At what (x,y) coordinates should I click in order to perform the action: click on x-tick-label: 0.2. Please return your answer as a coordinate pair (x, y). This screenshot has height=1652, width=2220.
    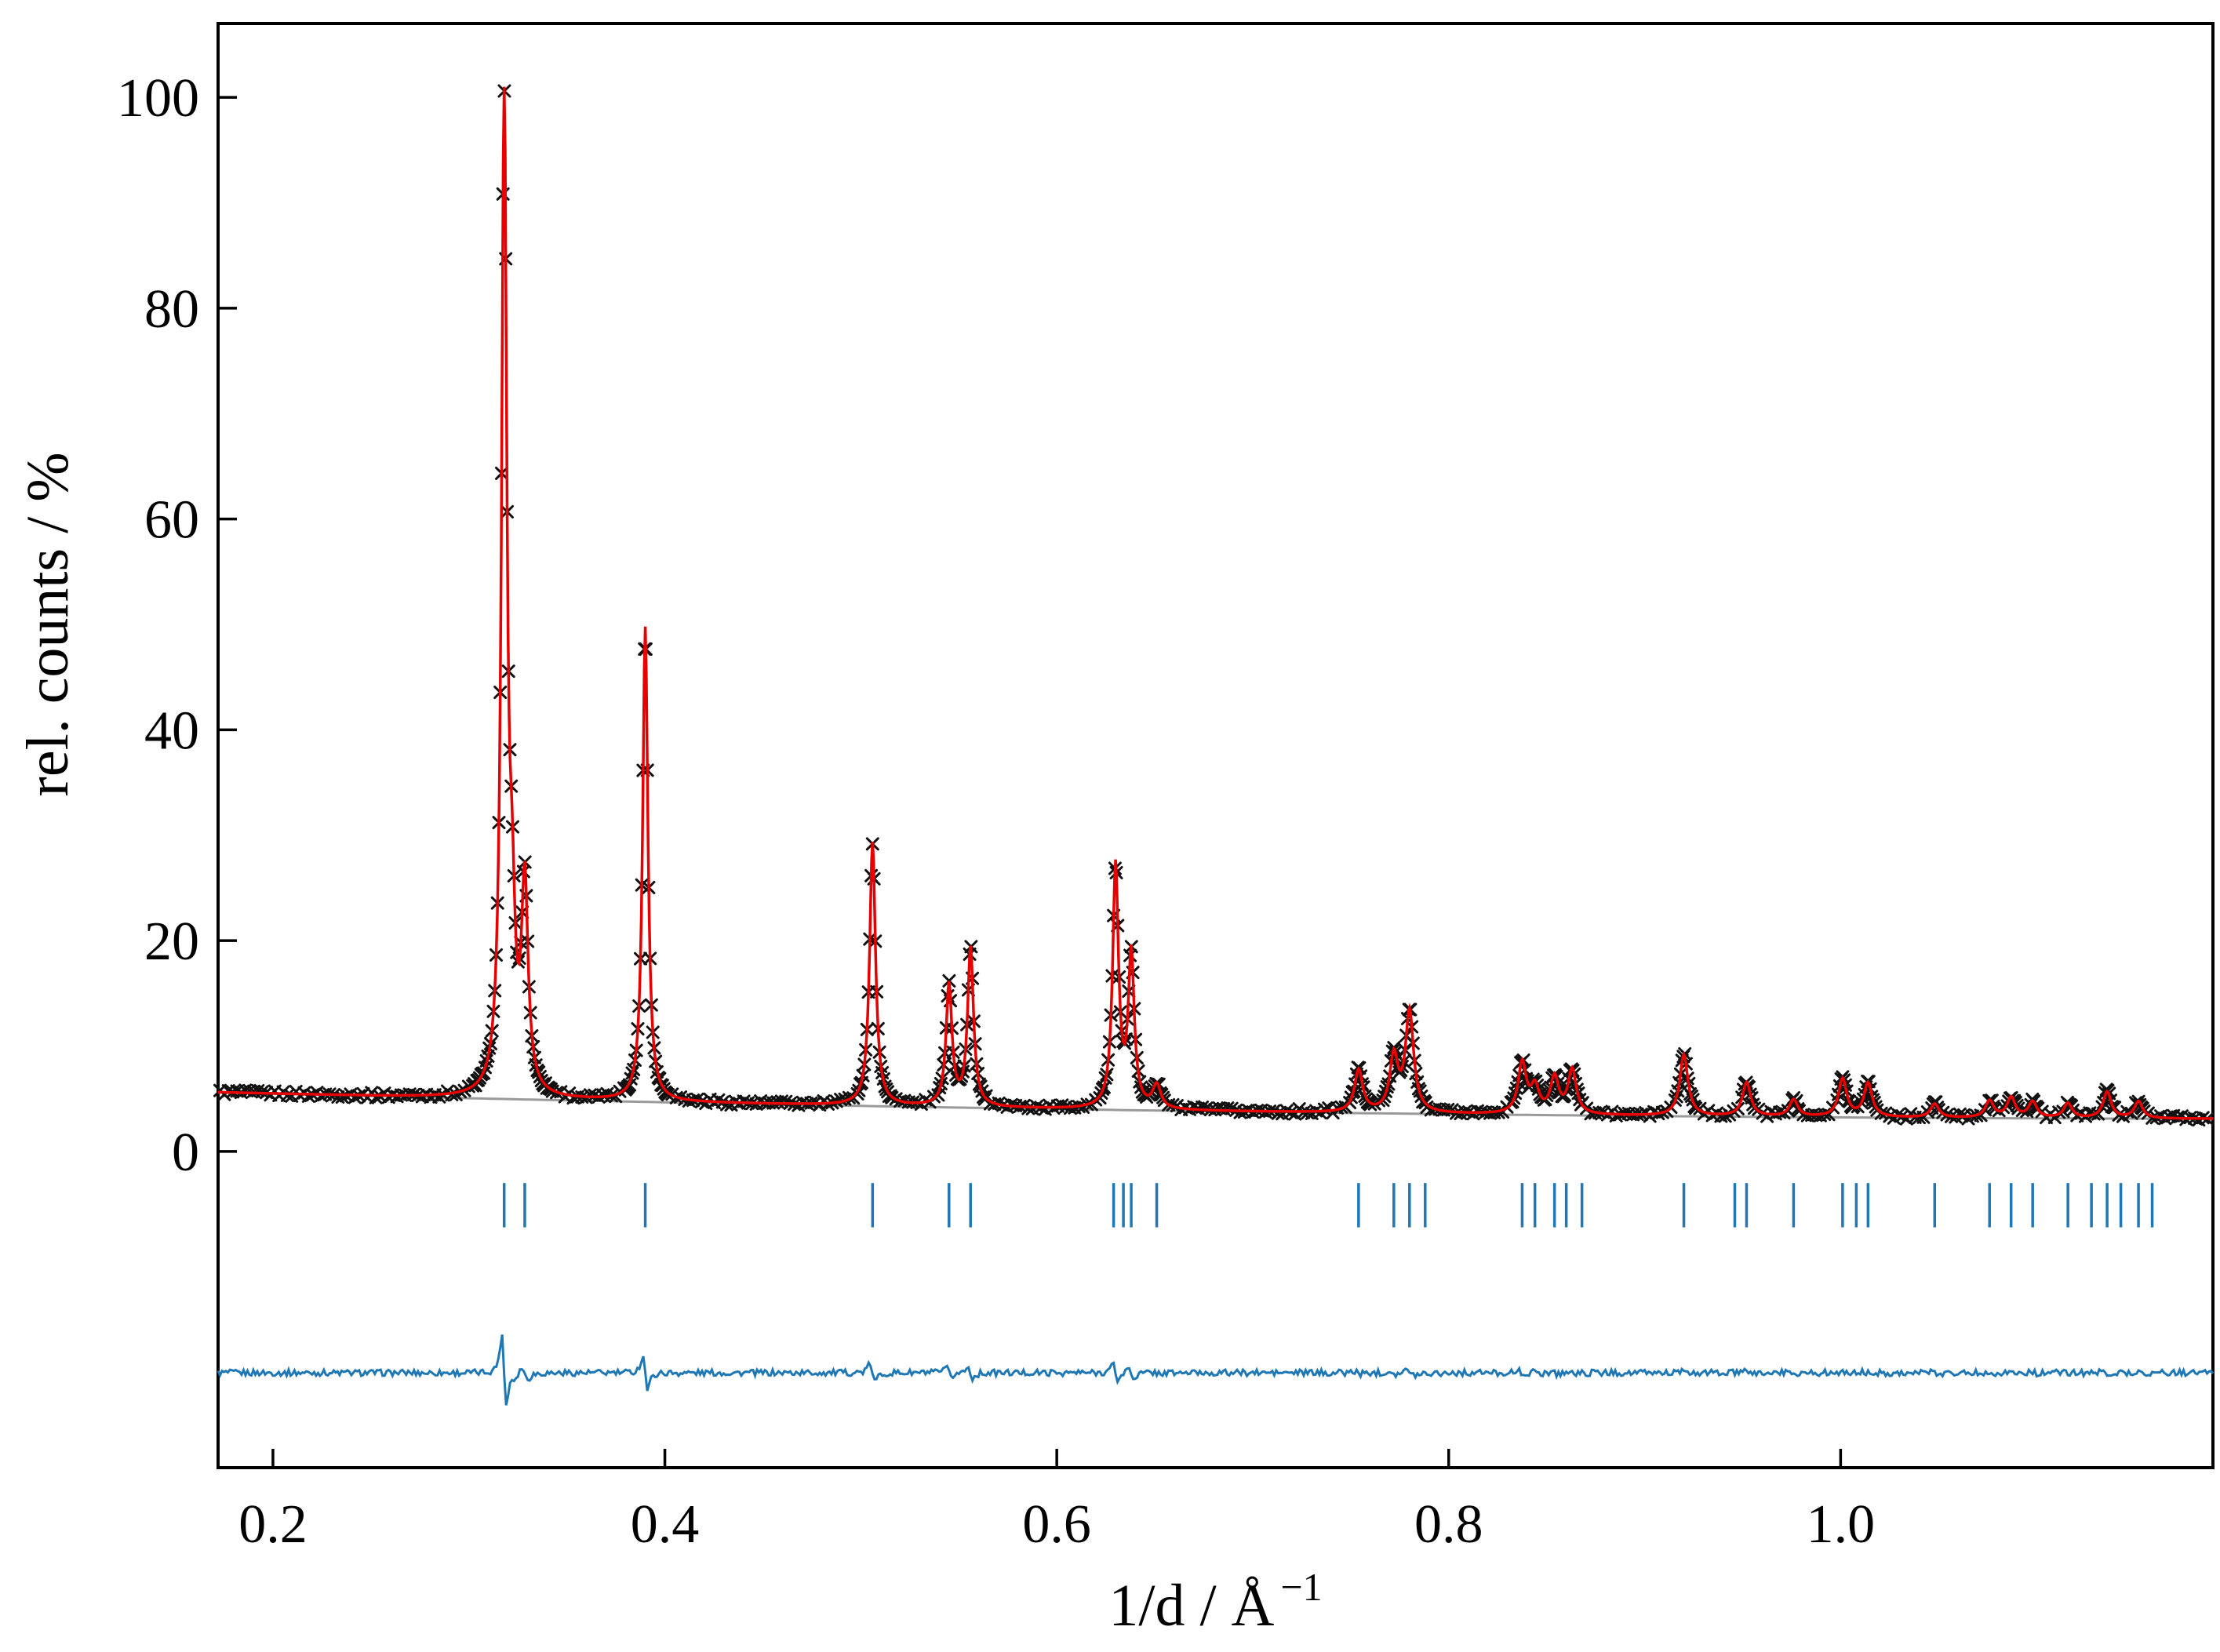
    Looking at the image, I should click on (273, 1525).